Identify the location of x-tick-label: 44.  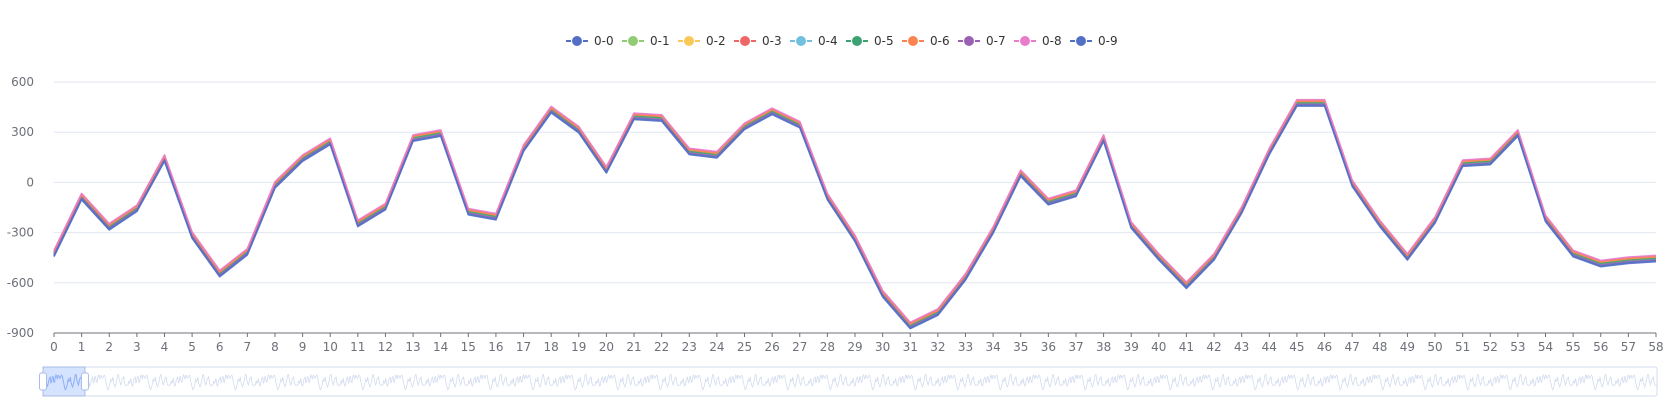
(1269, 347).